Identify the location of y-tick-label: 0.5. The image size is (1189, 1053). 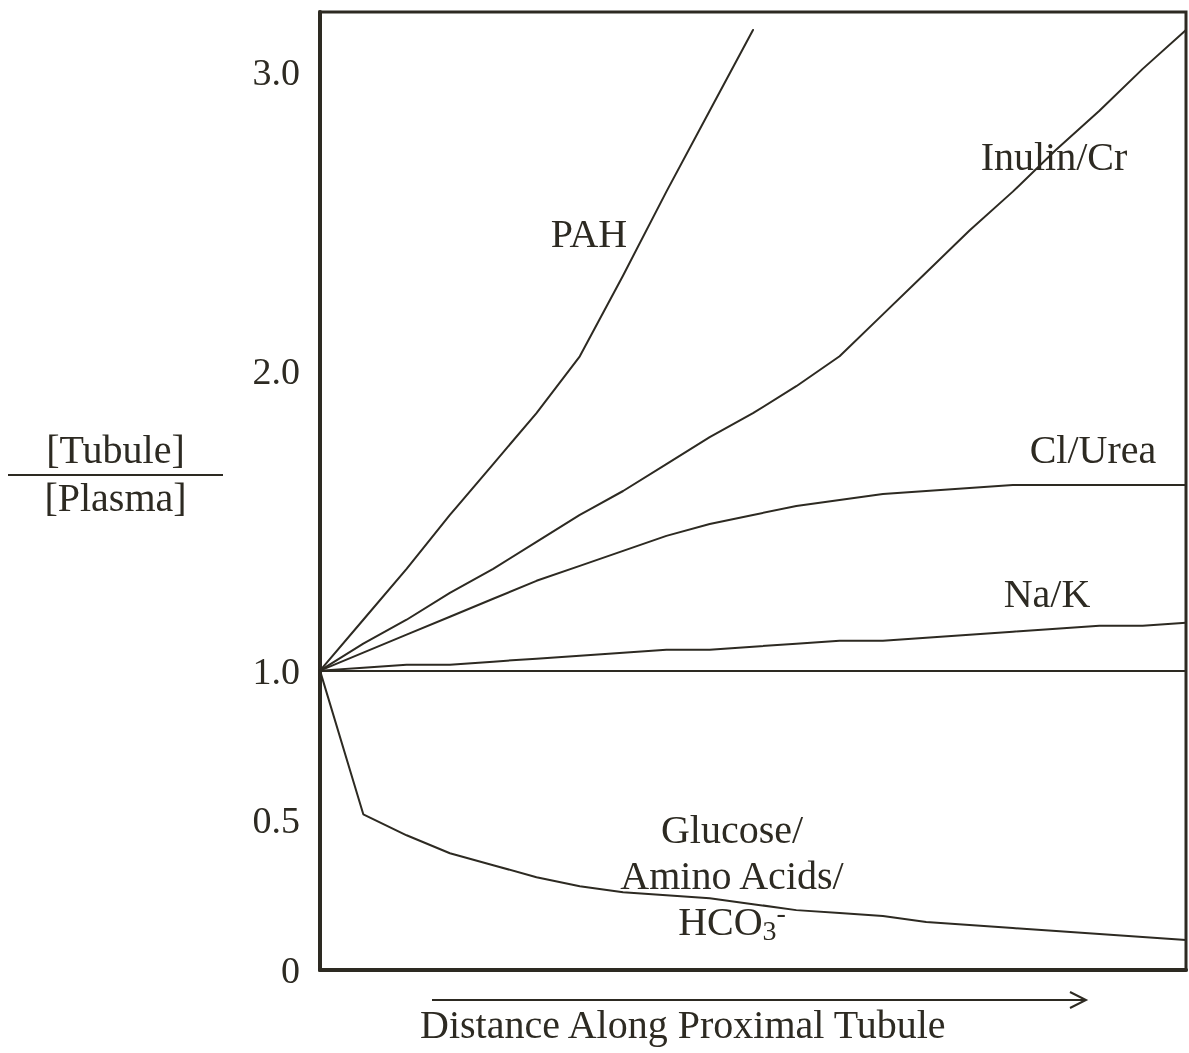
(276, 820).